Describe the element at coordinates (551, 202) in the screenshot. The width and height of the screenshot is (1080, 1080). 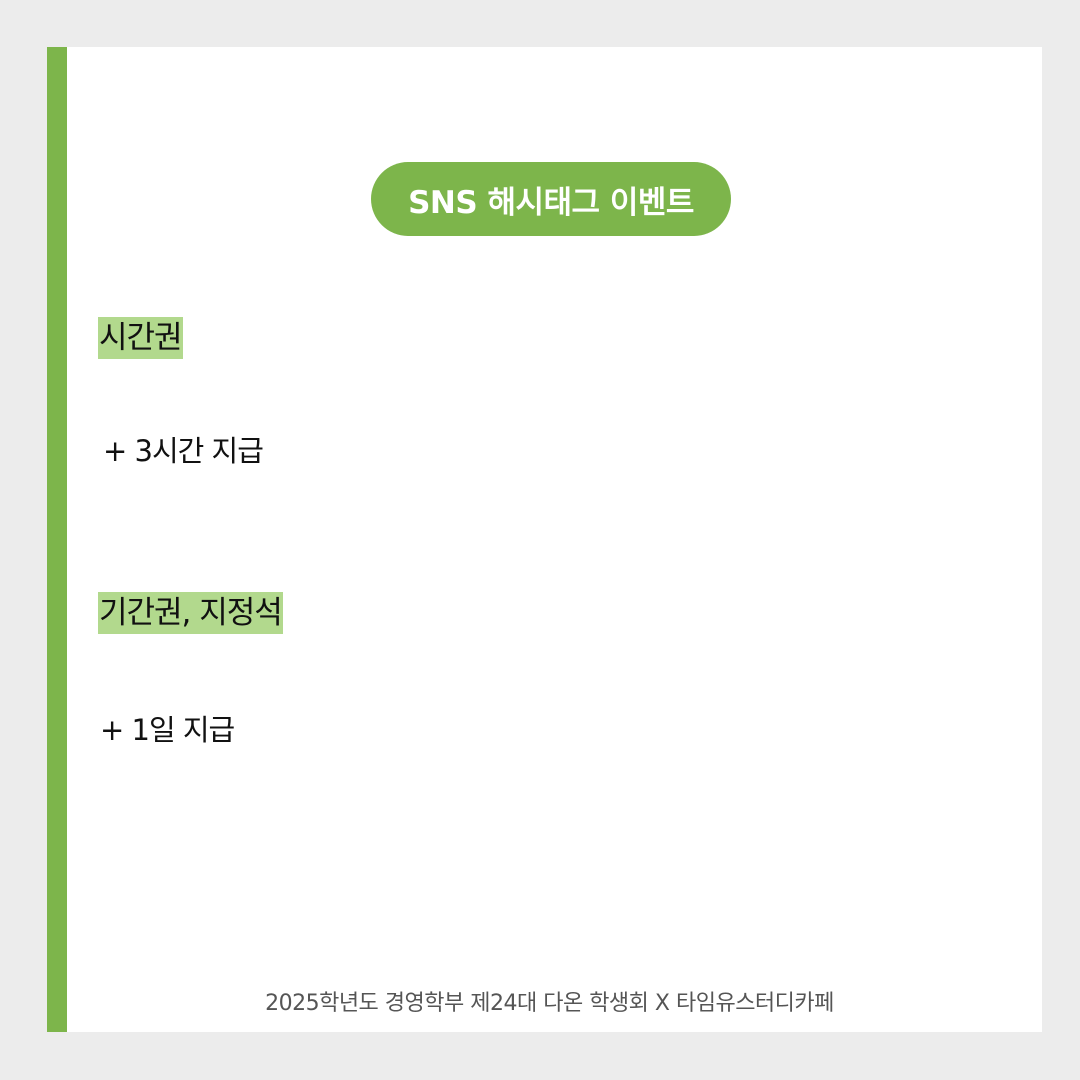
I see `event-title: SNS 해시태그 이벤트` at that location.